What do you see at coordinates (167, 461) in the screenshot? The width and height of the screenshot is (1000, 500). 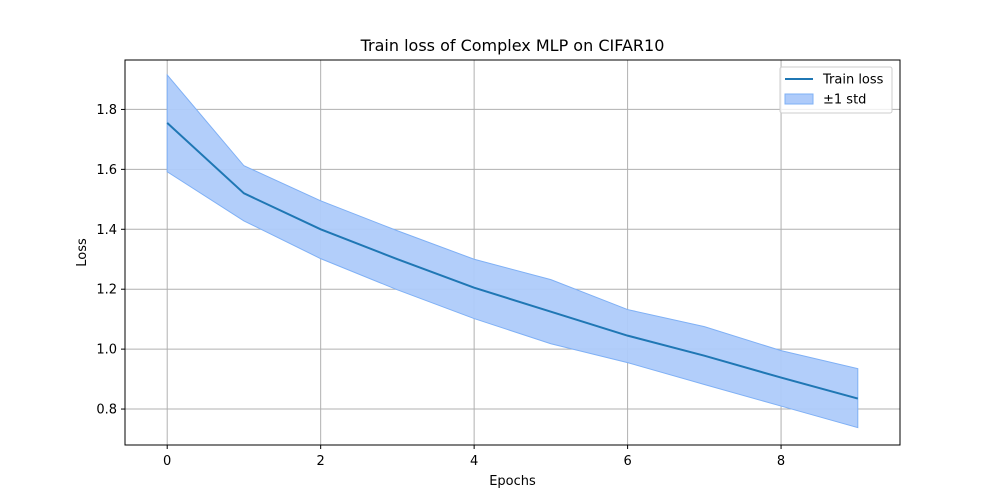 I see `x-tick-label: 0` at bounding box center [167, 461].